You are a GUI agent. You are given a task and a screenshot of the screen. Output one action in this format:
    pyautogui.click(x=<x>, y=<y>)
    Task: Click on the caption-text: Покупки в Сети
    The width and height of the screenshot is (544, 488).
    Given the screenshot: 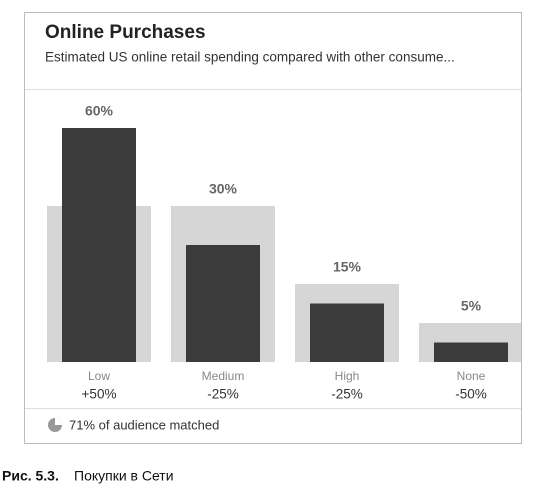 What is the action you would take?
    pyautogui.click(x=124, y=476)
    